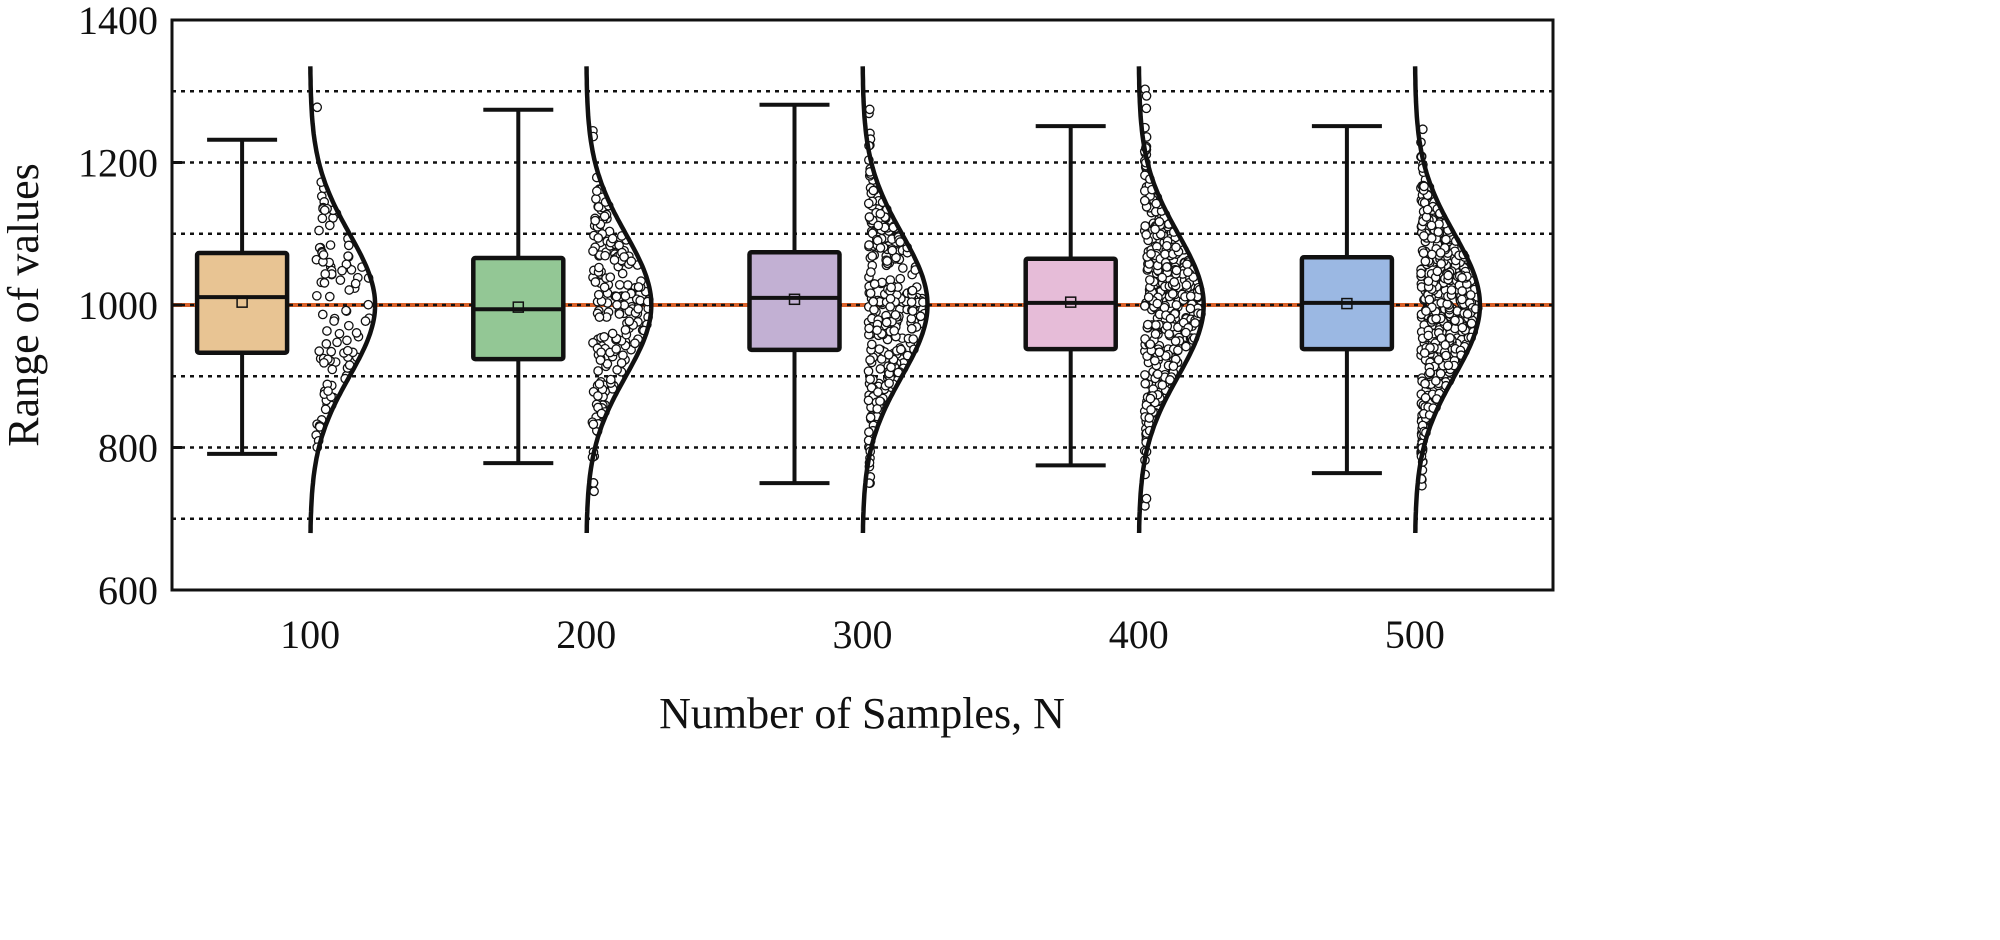 This screenshot has width=2000, height=940. Describe the element at coordinates (118, 21) in the screenshot. I see `y-tick-label: 1400` at that location.